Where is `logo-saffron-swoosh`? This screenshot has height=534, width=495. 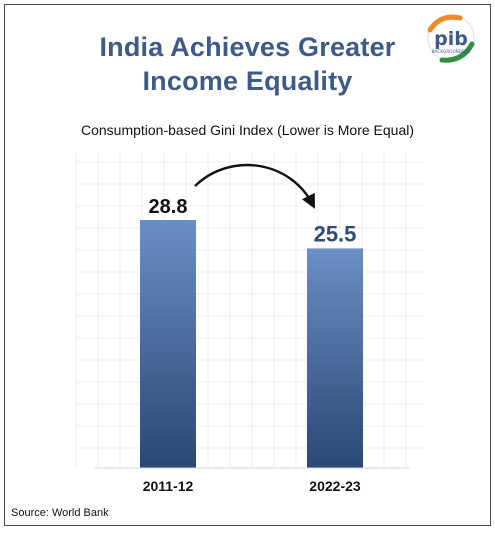
logo-saffron-swoosh is located at coordinates (445, 23).